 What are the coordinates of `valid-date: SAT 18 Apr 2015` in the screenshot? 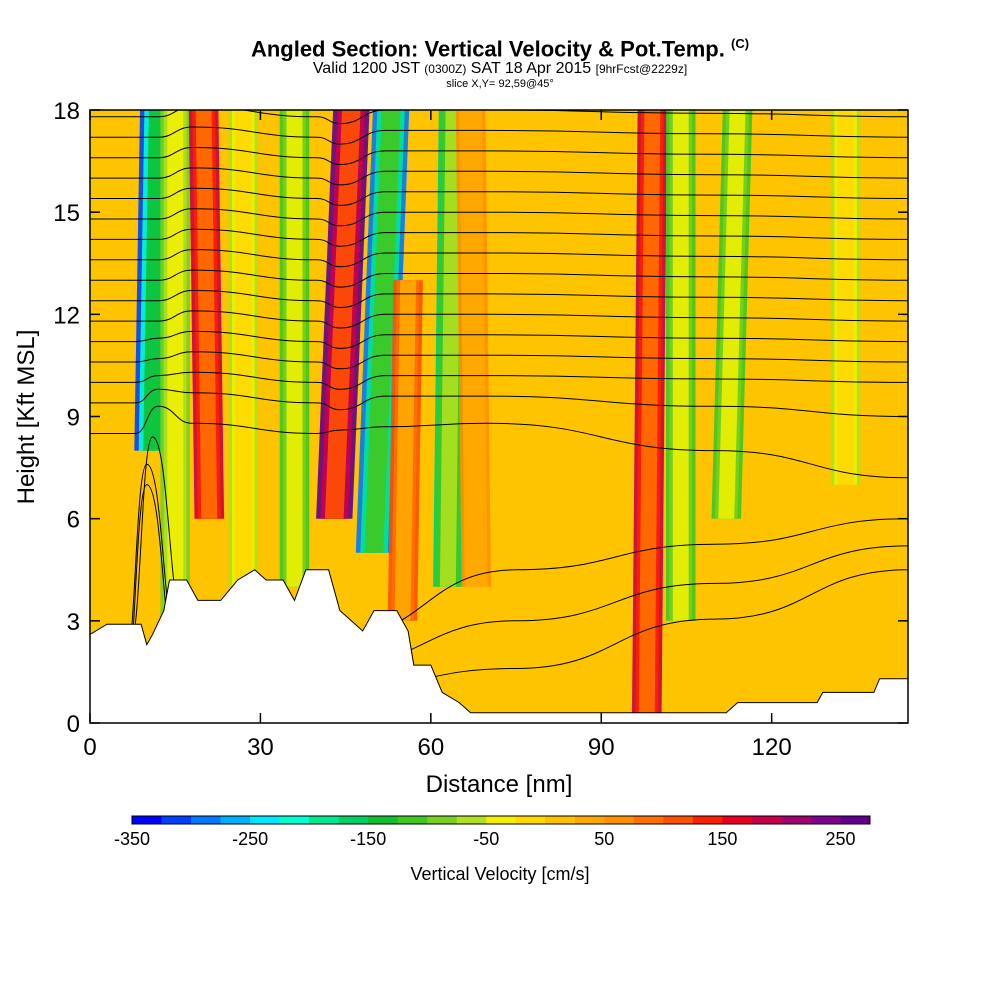 It's located at (531, 68).